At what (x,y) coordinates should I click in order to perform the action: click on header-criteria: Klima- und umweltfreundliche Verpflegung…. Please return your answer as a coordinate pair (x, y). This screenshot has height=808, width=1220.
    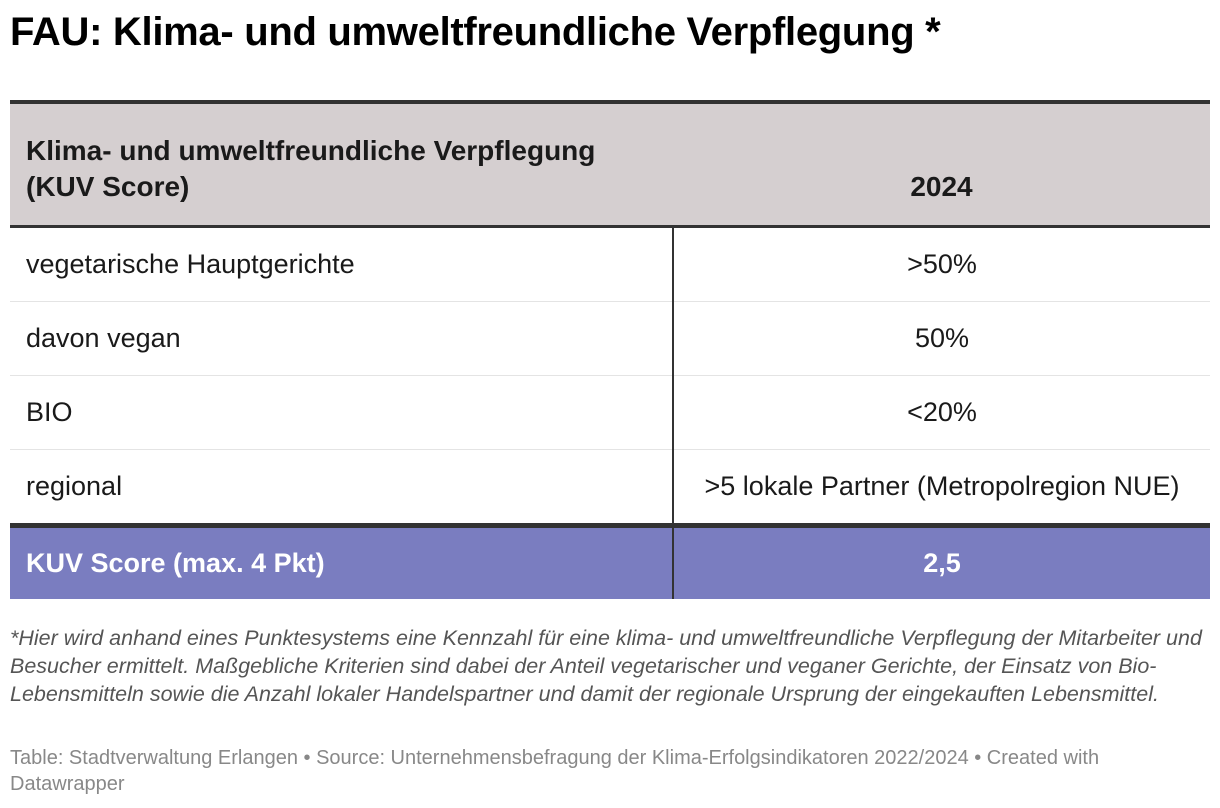
    Looking at the image, I should click on (341, 164).